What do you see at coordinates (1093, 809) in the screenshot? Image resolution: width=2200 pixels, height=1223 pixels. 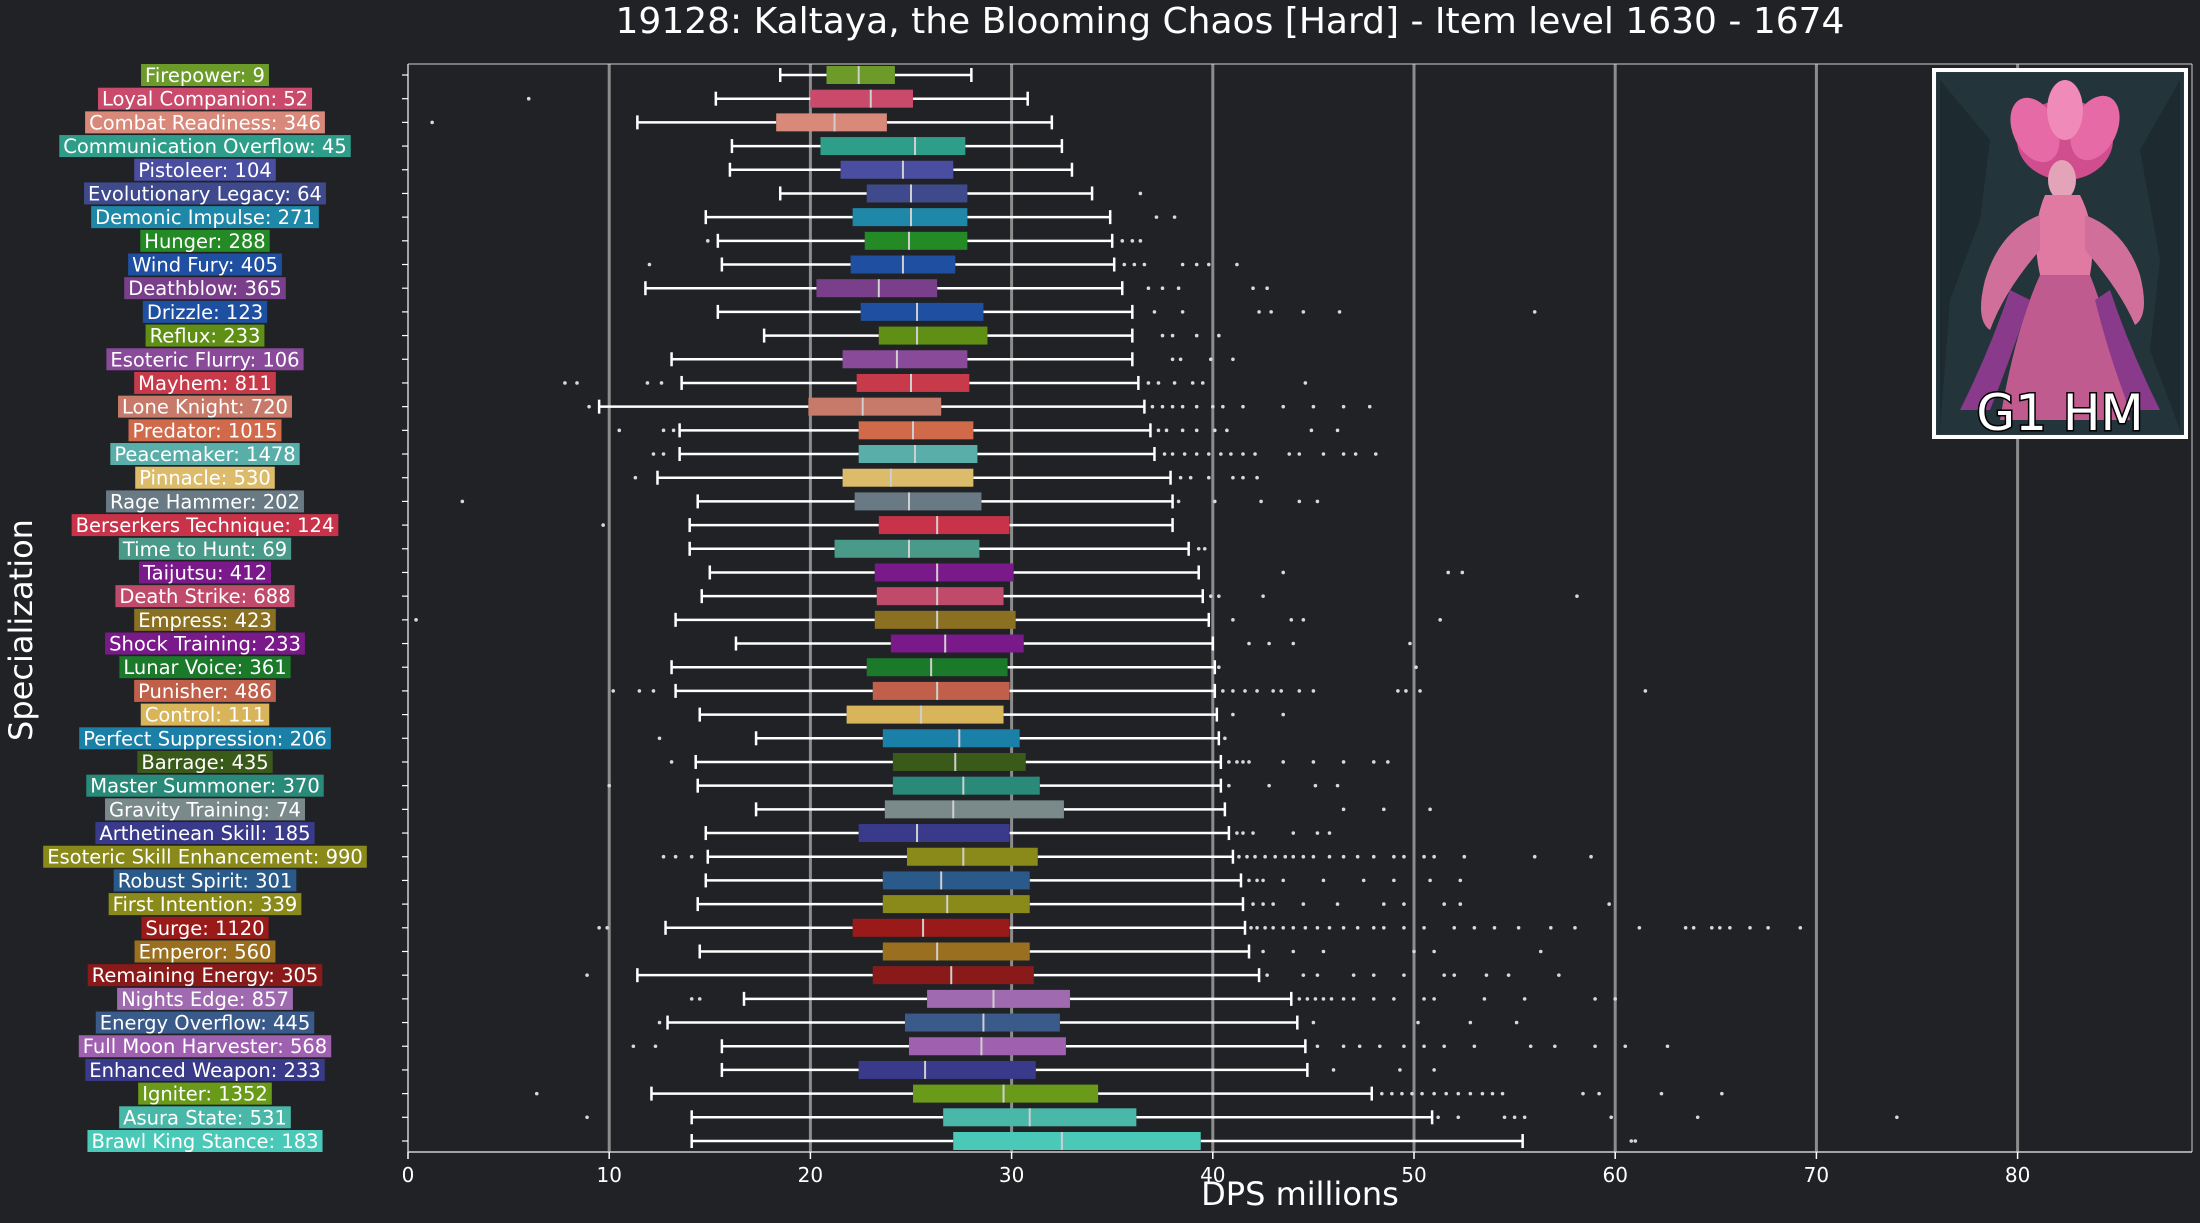 I see `box-gravity-training` at bounding box center [1093, 809].